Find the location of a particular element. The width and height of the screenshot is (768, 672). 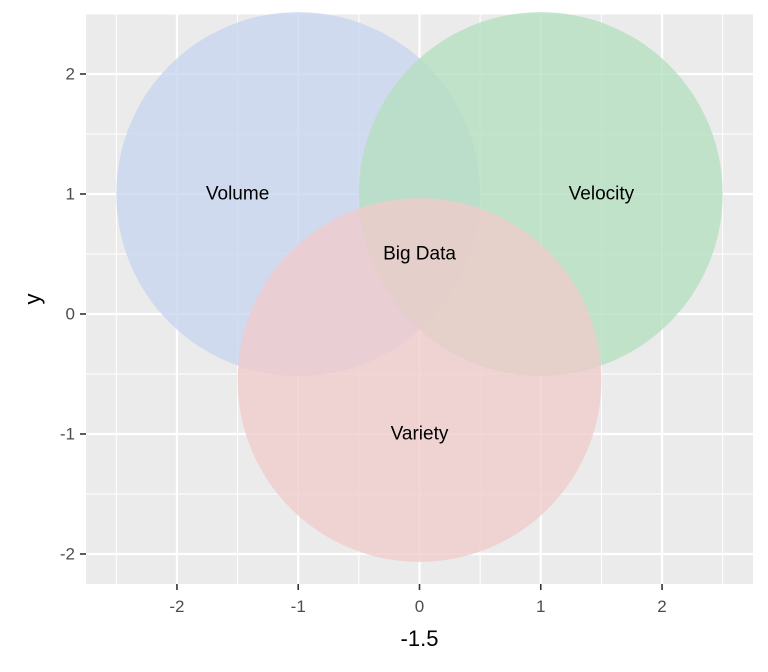

y-axis: -2 -1 0 1 2 is located at coordinates (73, 314).